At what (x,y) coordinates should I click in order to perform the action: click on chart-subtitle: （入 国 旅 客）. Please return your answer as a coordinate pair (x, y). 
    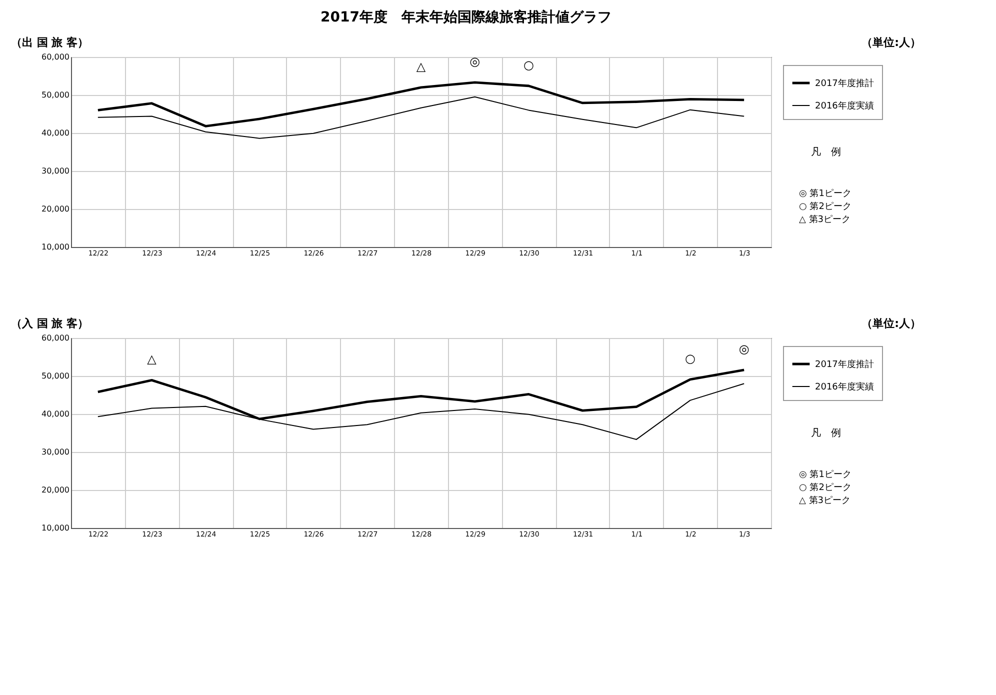
    Looking at the image, I should click on (49, 323).